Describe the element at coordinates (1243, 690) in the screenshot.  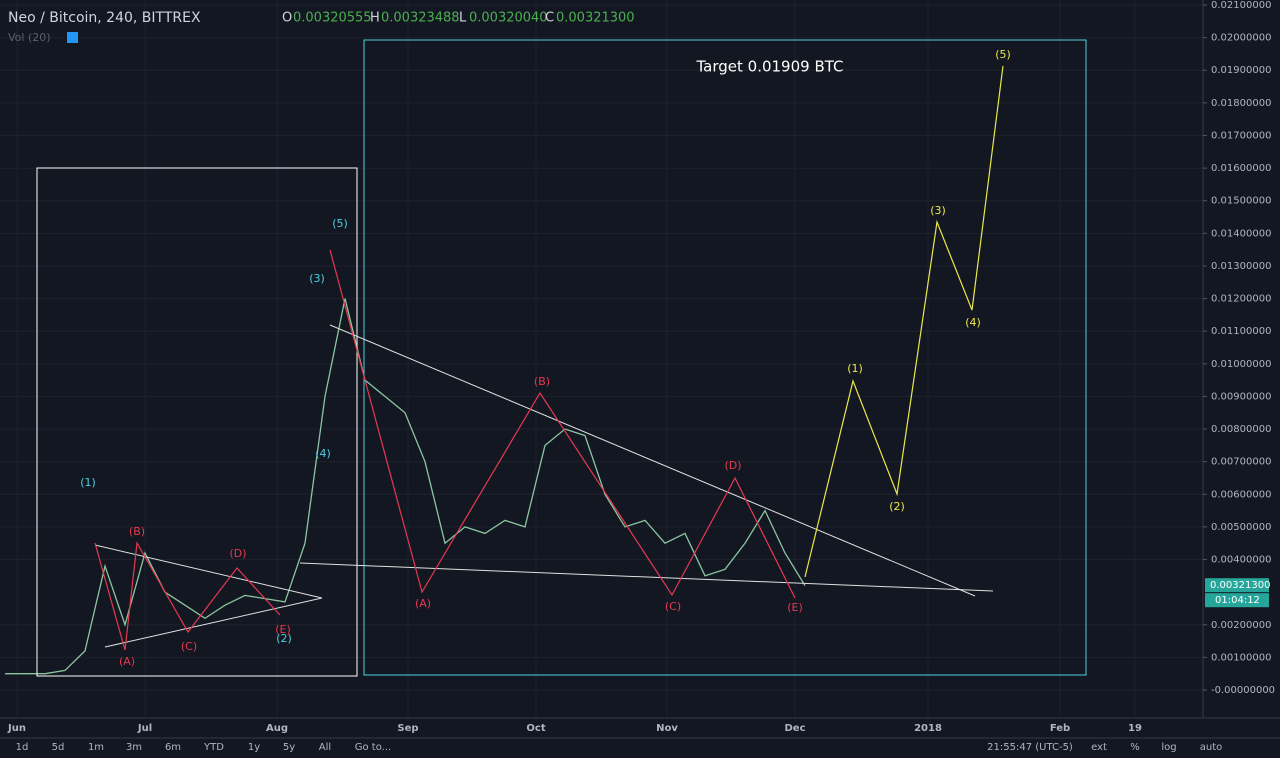
I see `price-tick-label: -0.00000000` at that location.